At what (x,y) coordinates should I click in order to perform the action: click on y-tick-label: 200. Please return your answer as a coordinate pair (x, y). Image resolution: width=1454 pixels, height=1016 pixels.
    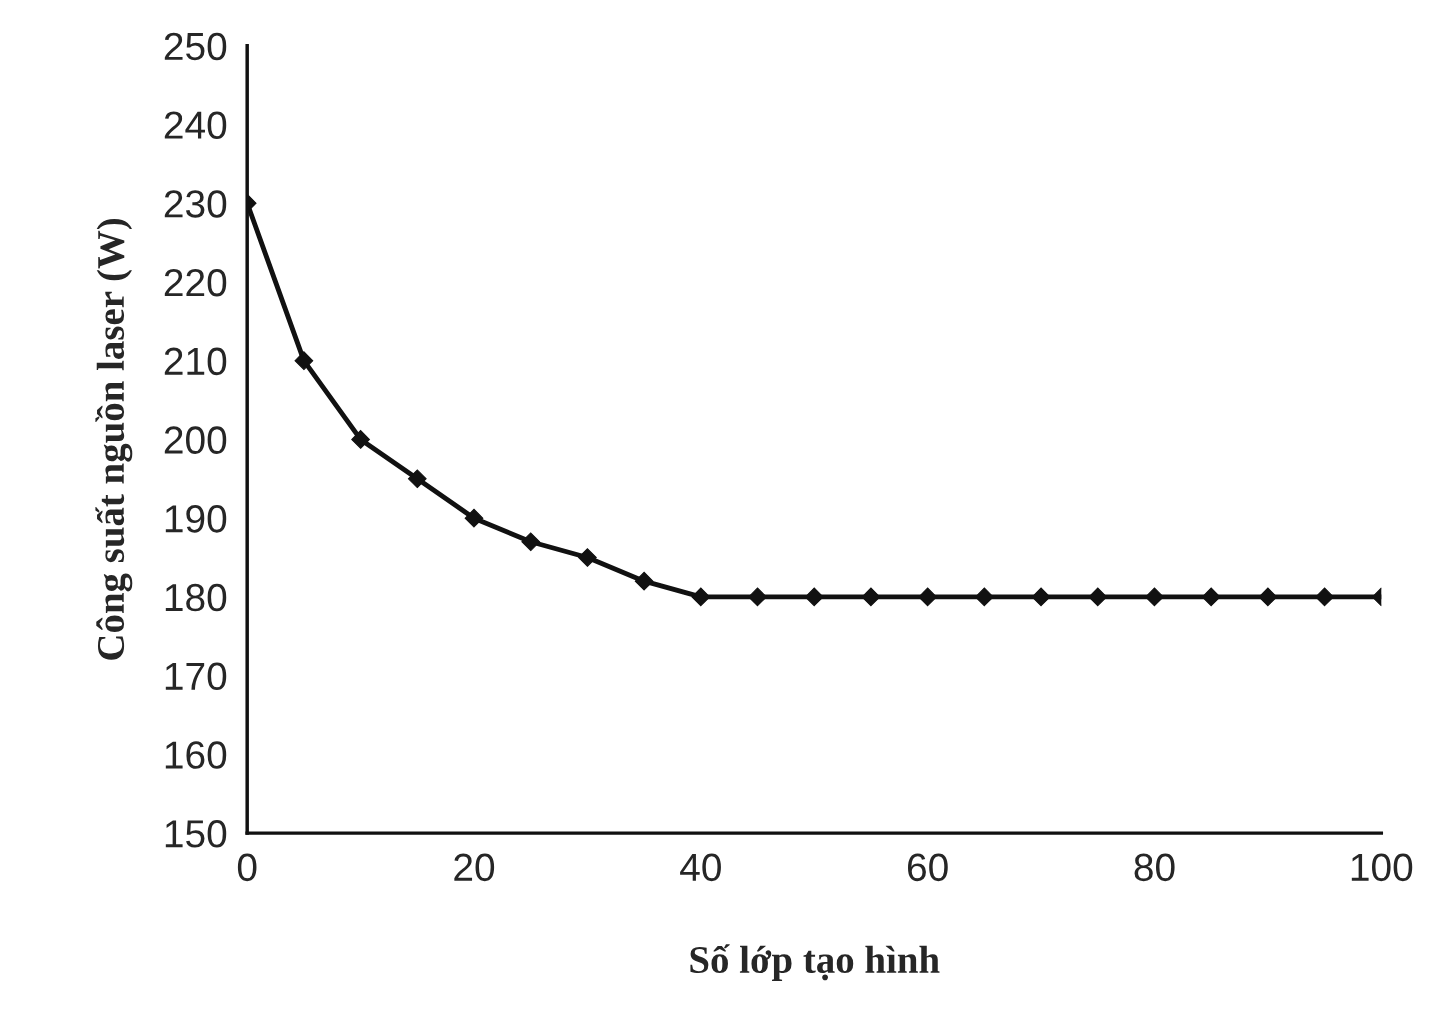
    Looking at the image, I should click on (195, 440).